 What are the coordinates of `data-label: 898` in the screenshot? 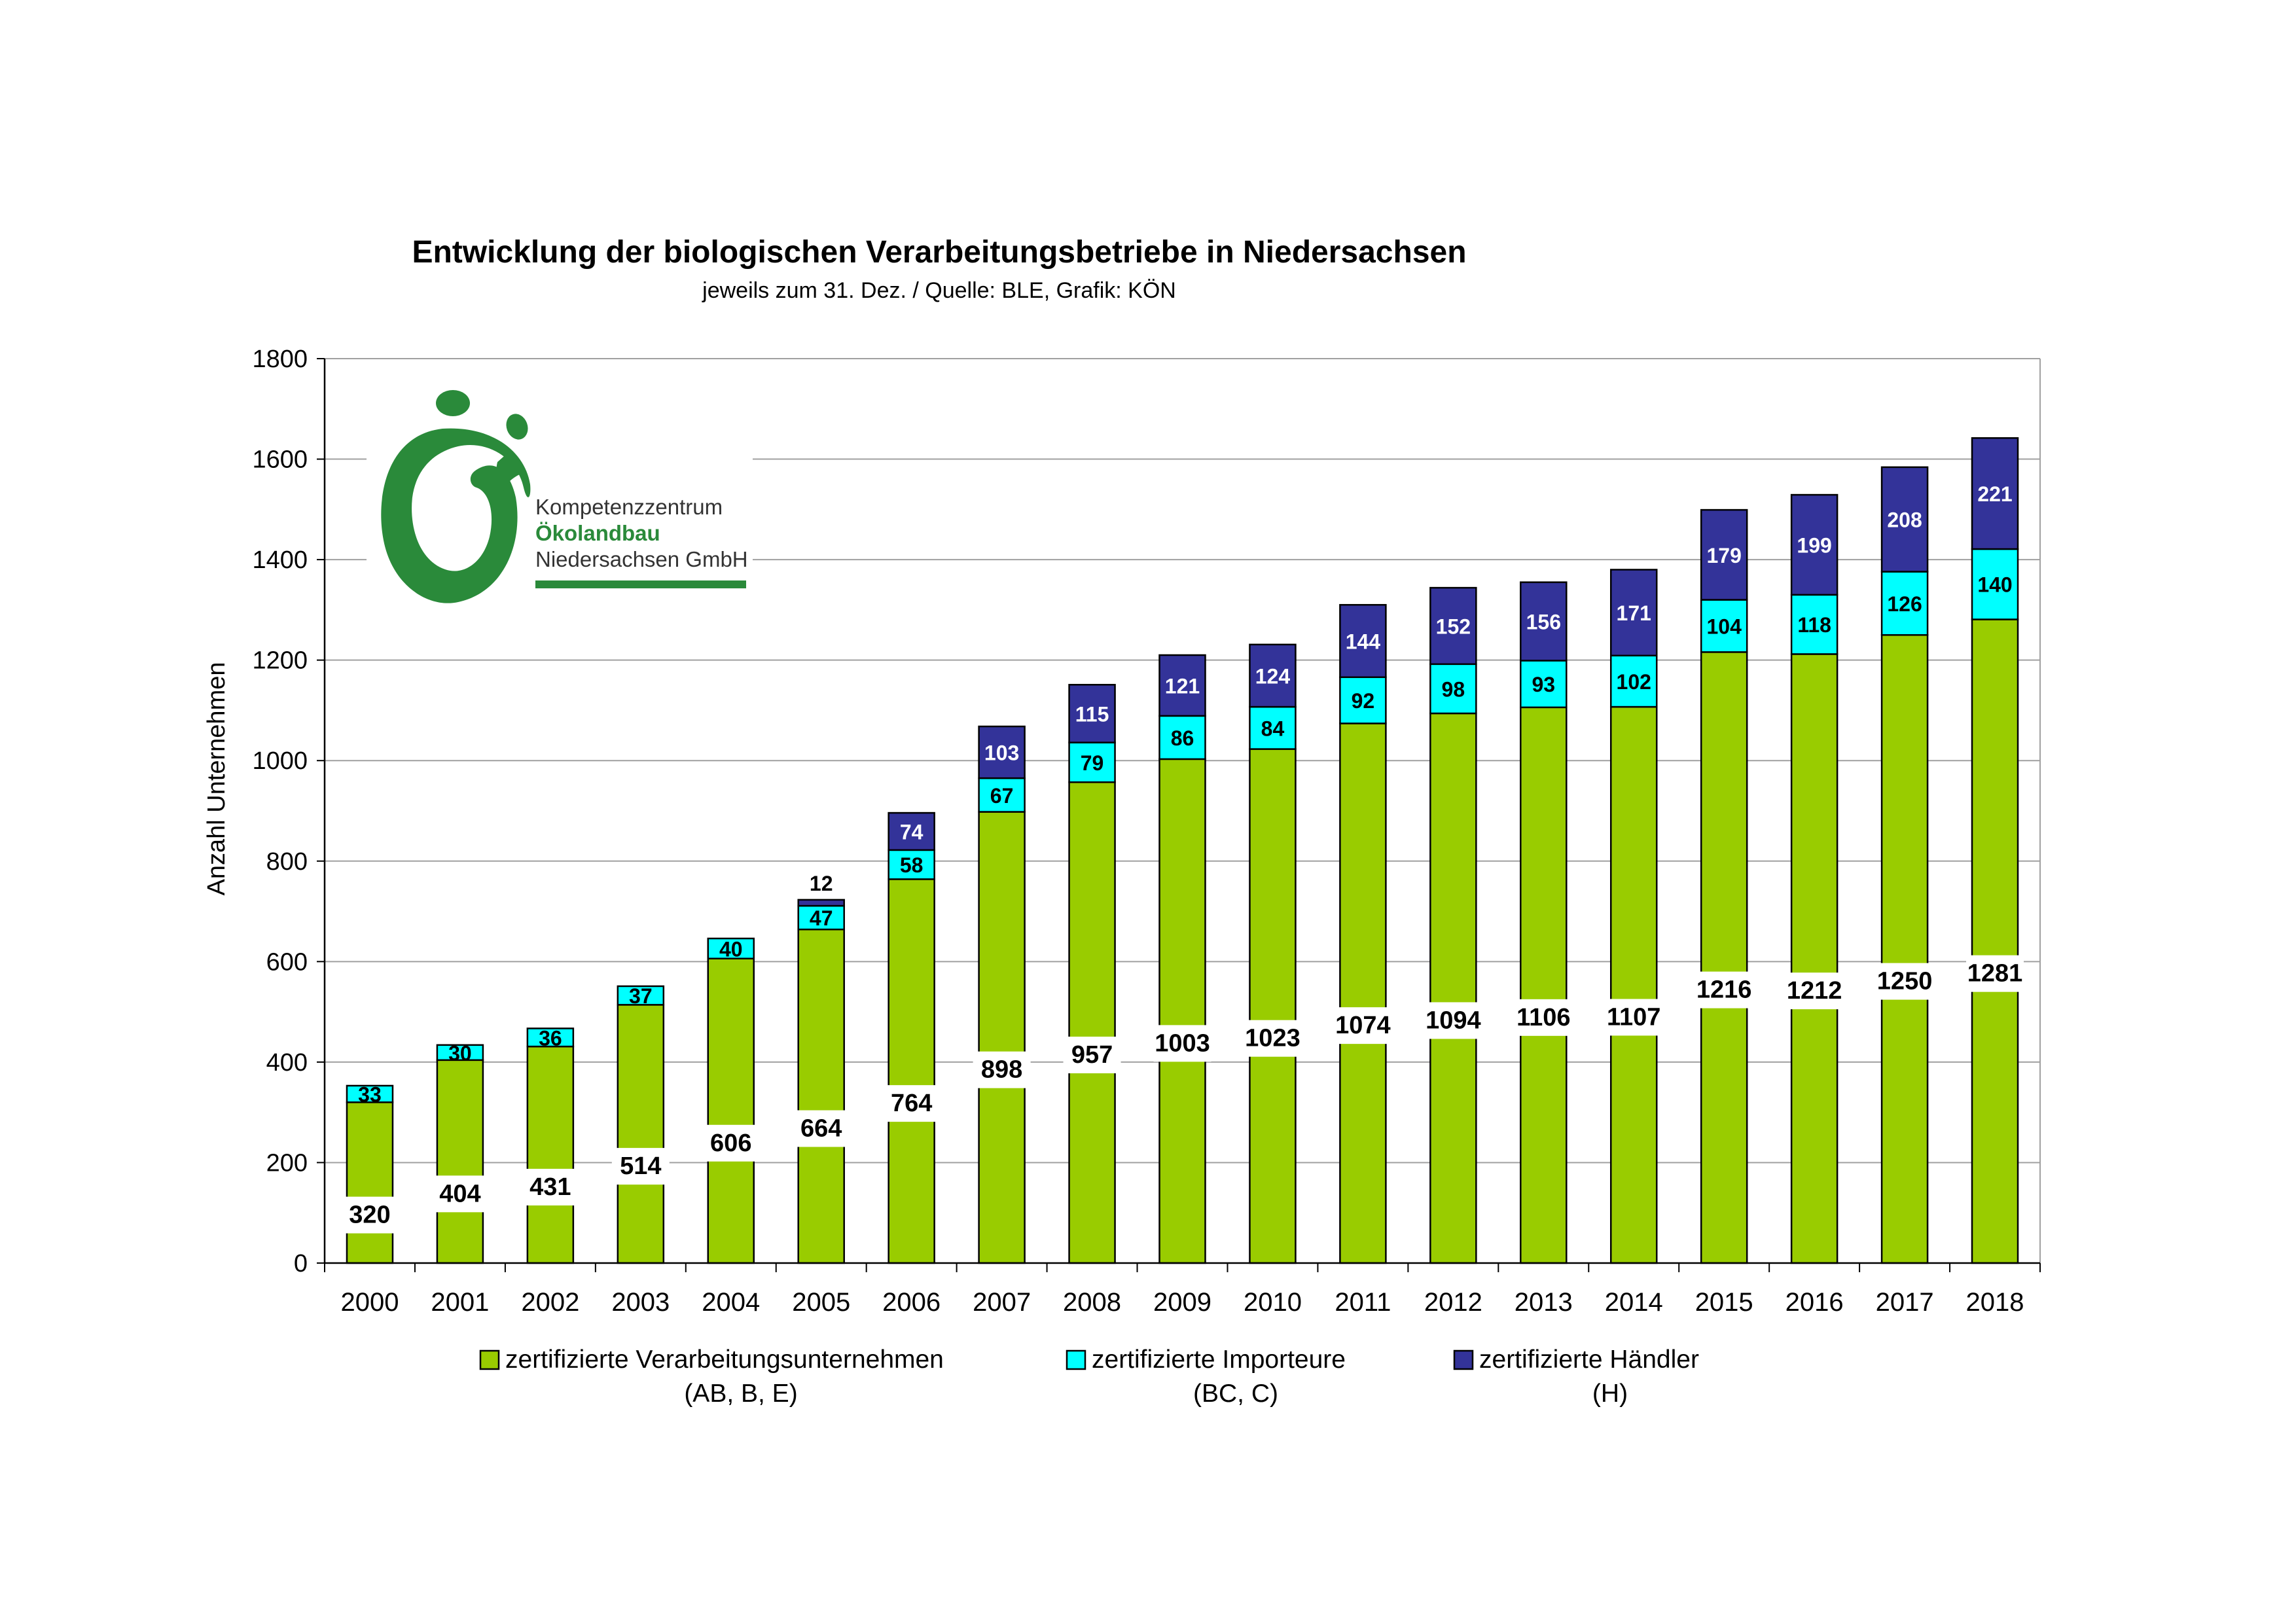 It's located at (1001, 1070).